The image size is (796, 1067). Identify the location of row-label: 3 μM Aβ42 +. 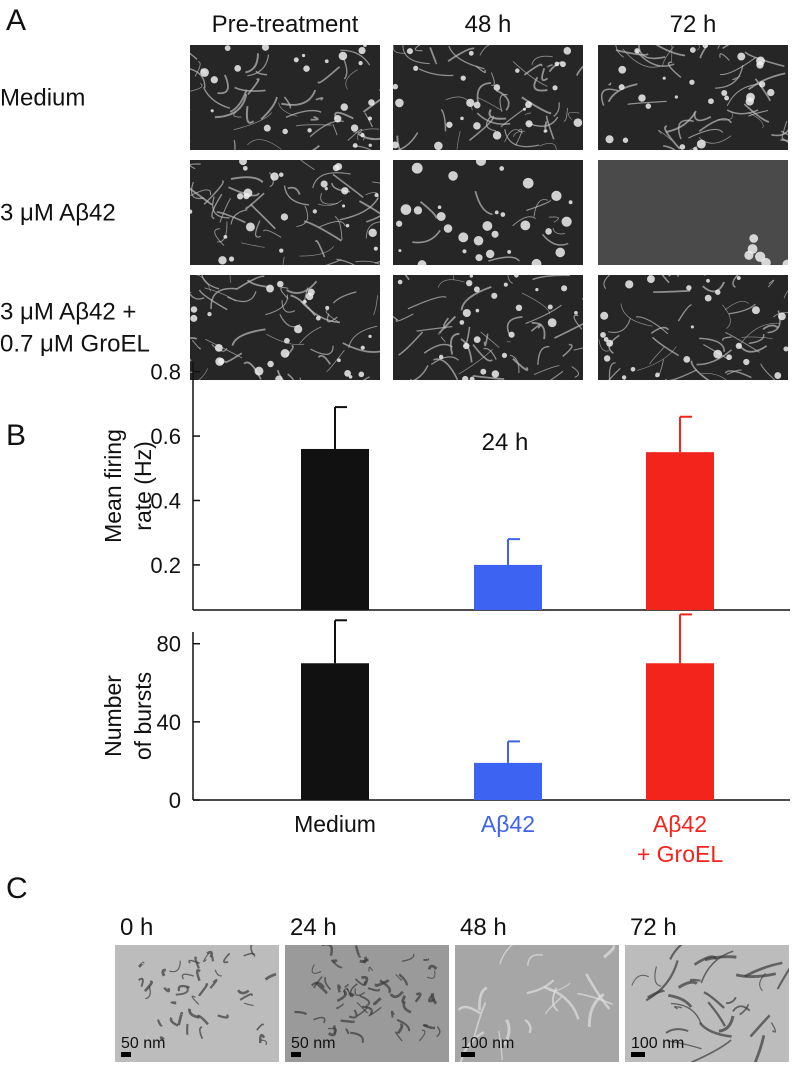
(68, 312).